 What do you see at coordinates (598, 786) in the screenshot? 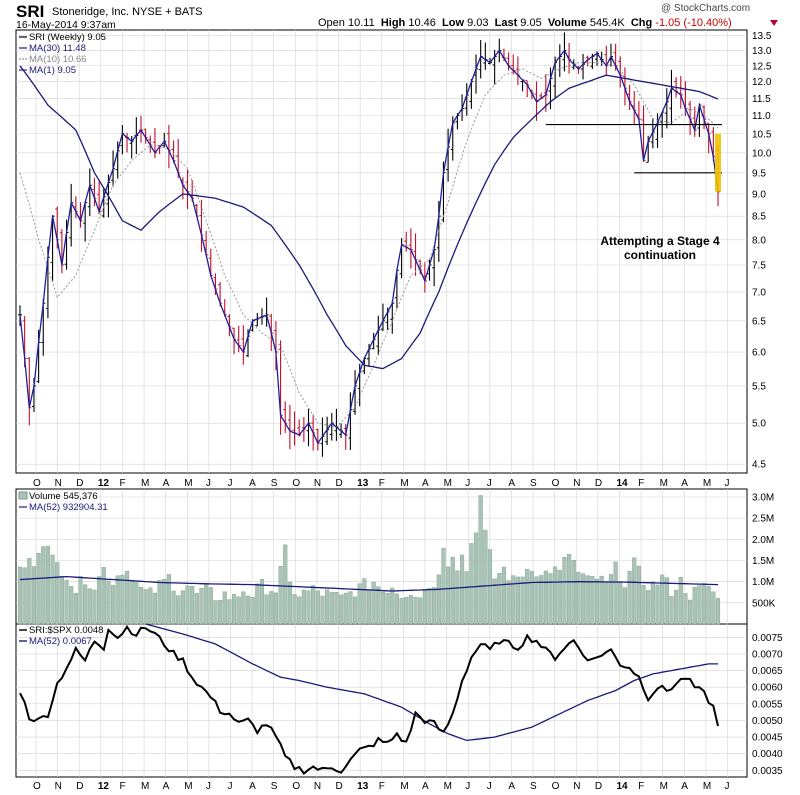
I see `ratio-x-tick-label: D` at bounding box center [598, 786].